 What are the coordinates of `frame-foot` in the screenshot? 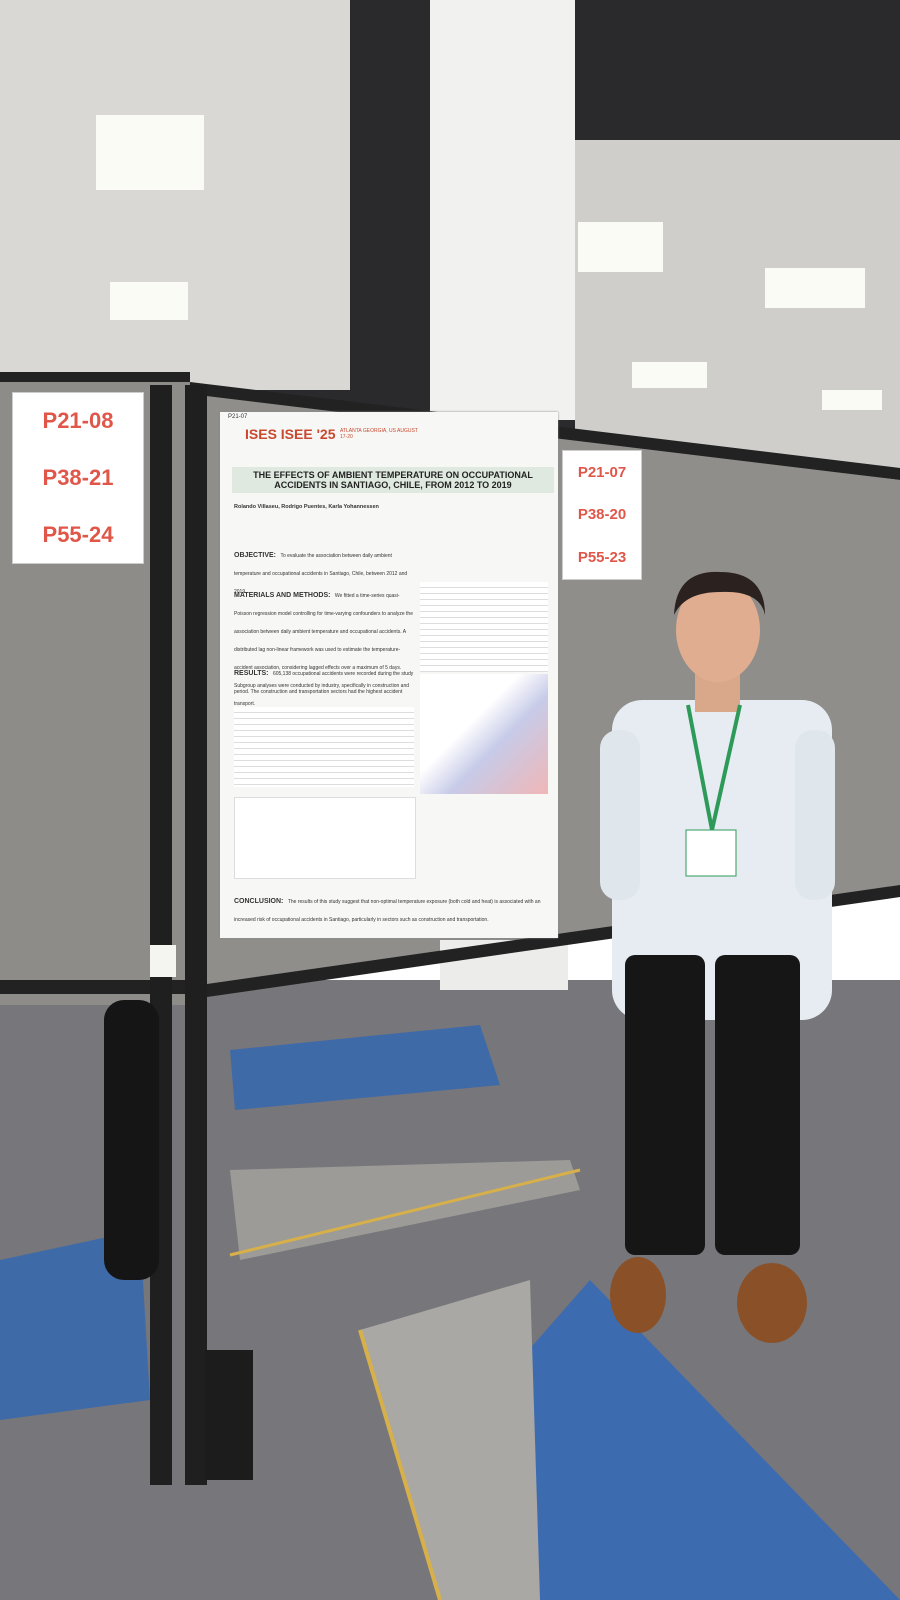 It's located at (229, 1415).